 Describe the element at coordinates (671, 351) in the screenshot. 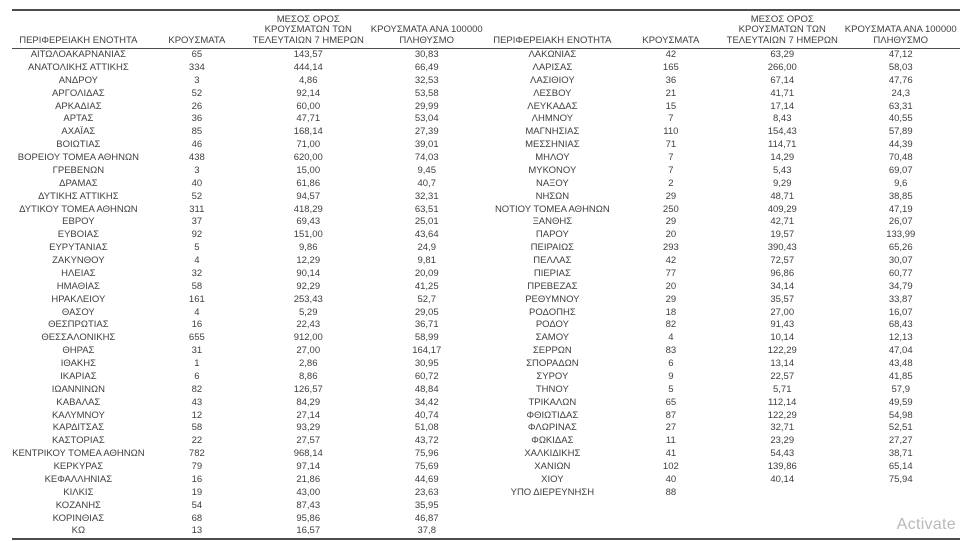

I see `cases-value: 83` at that location.